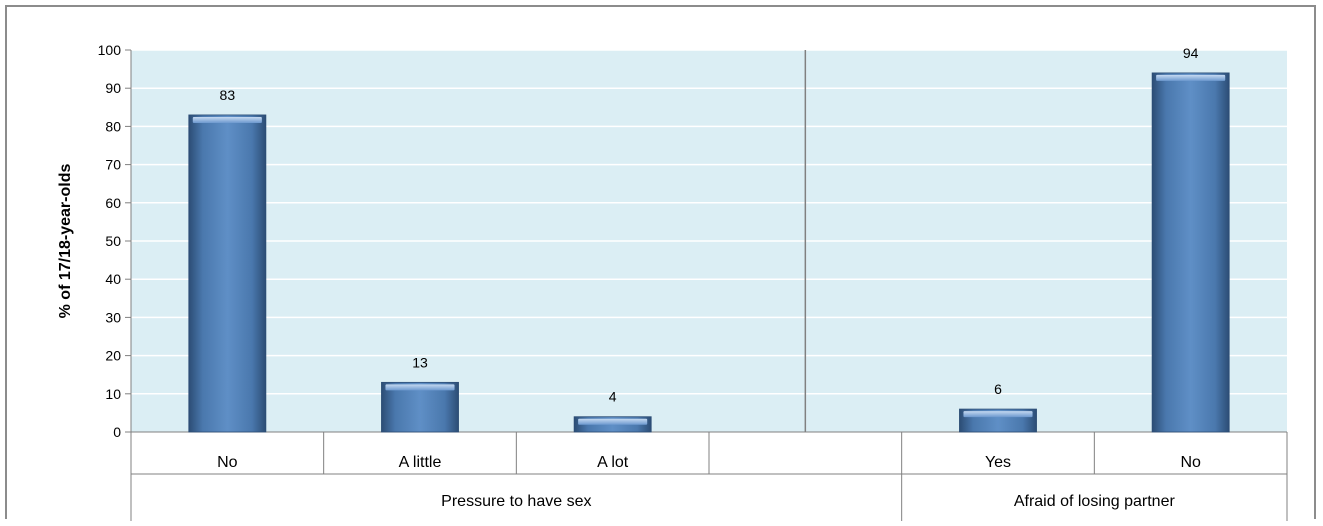 This screenshot has width=1323, height=526. What do you see at coordinates (1095, 501) in the screenshot?
I see `group-label: Afraid of losing partner` at bounding box center [1095, 501].